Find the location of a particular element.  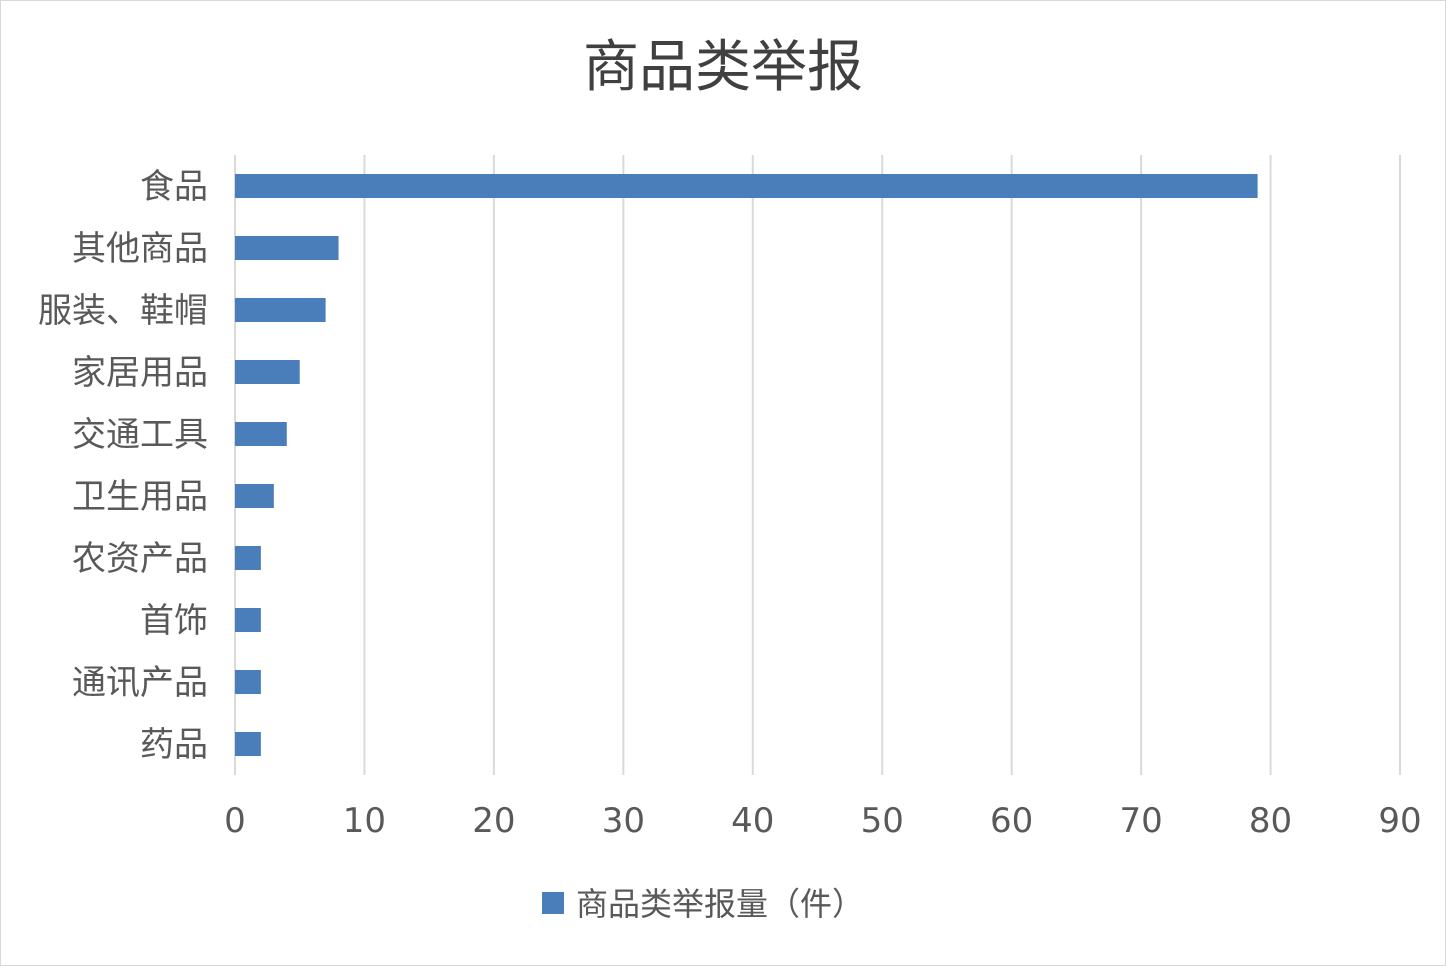

x-tick-label: 40 is located at coordinates (752, 821).